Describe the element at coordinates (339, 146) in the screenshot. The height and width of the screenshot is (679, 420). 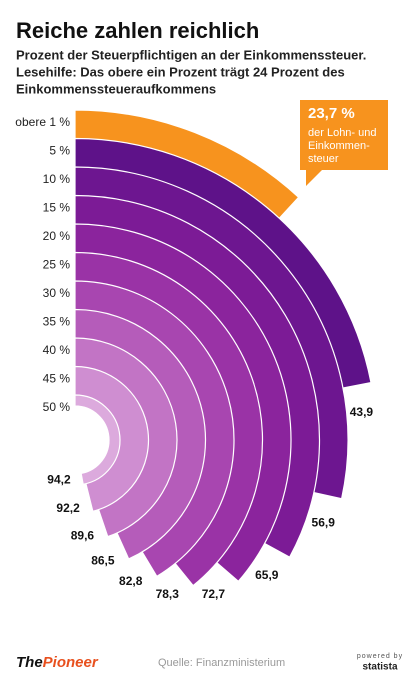
I see `annotation: Einkommen-` at that location.